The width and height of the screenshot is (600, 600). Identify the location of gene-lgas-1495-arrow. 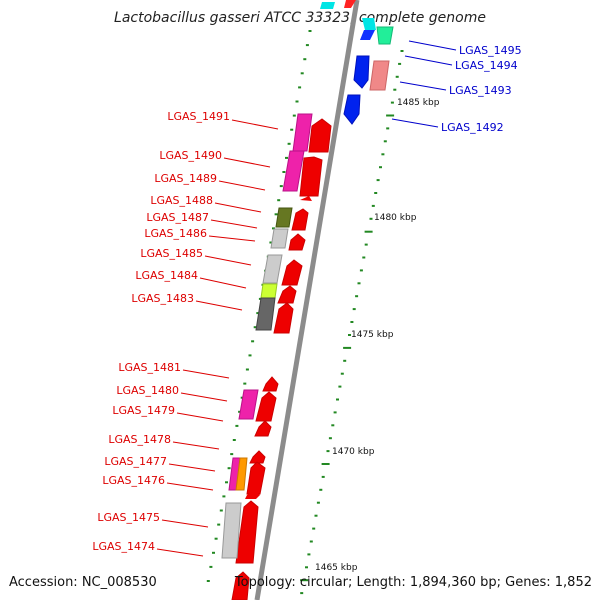
(367, 35).